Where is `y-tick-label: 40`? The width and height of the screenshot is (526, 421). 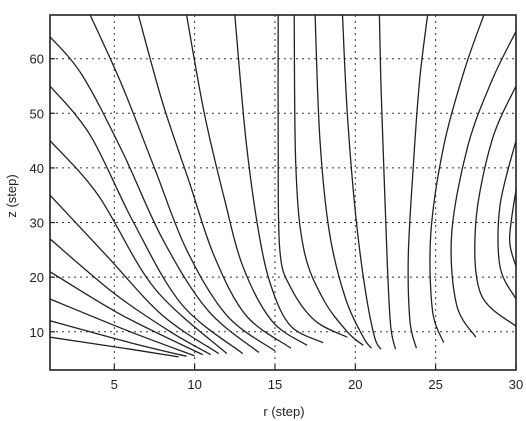 y-tick-label: 40 is located at coordinates (37, 168).